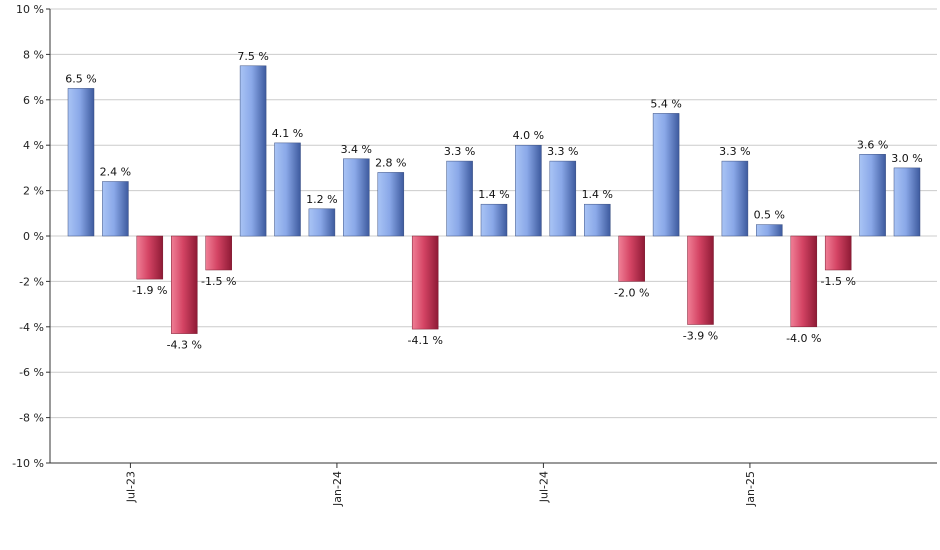 Image resolution: width=940 pixels, height=550 pixels. I want to click on data-label: 4.1 %, so click(287, 133).